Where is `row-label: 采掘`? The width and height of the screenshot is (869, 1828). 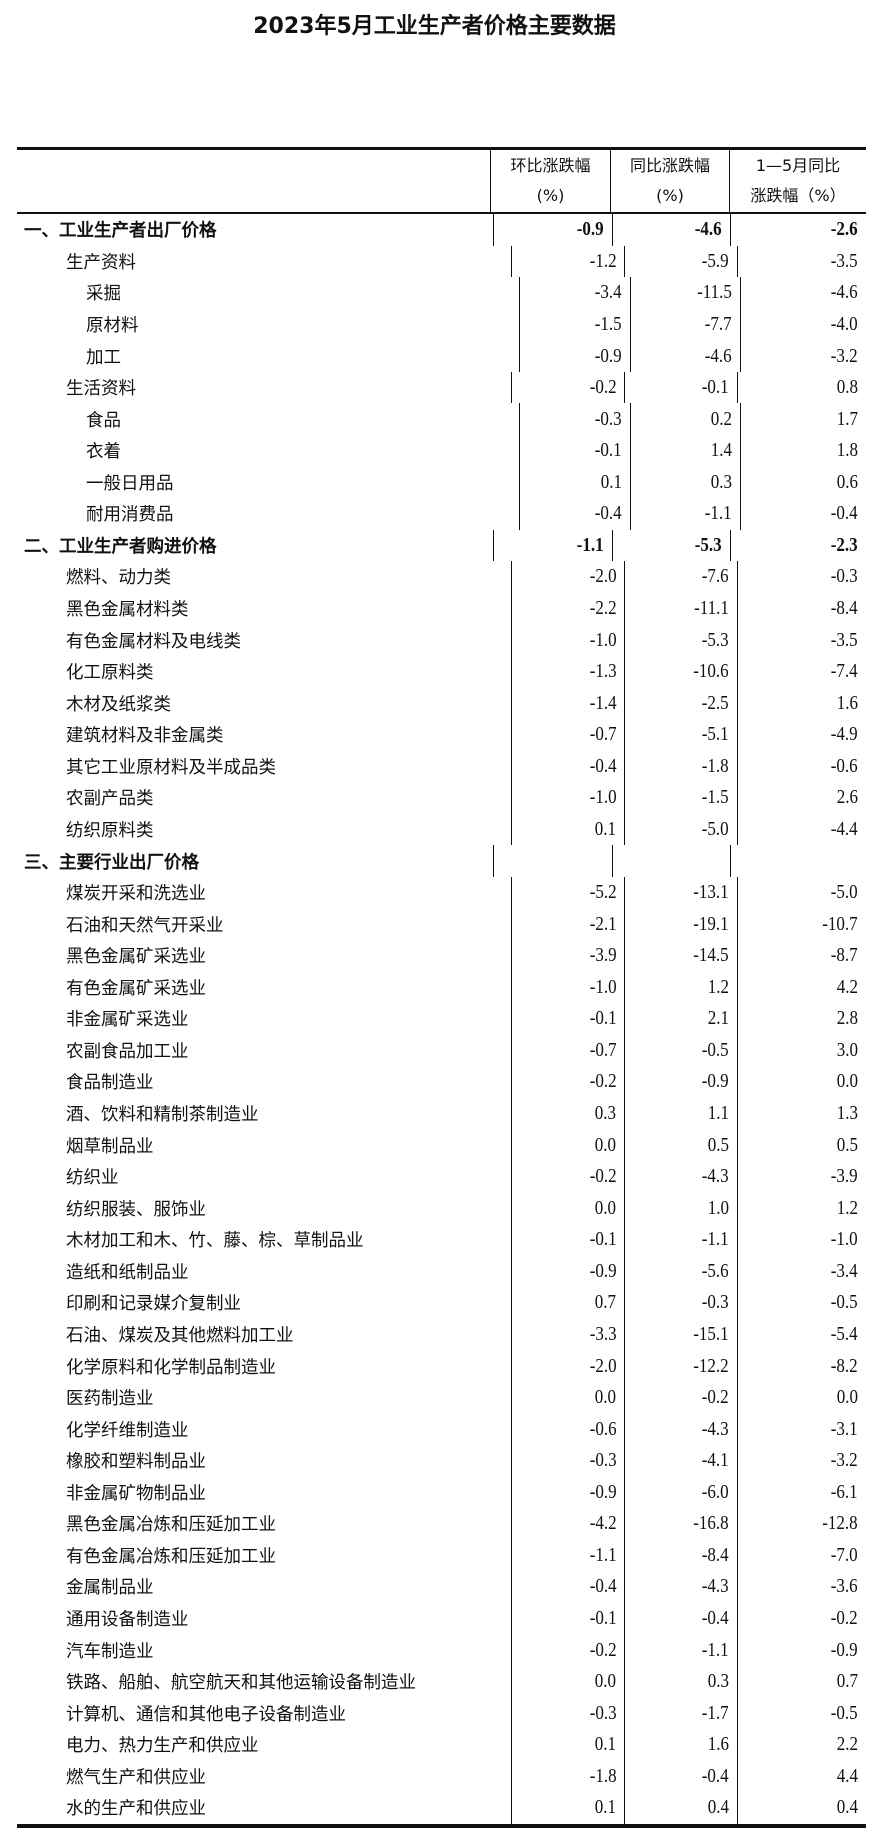
row-label: 采掘 is located at coordinates (103, 294).